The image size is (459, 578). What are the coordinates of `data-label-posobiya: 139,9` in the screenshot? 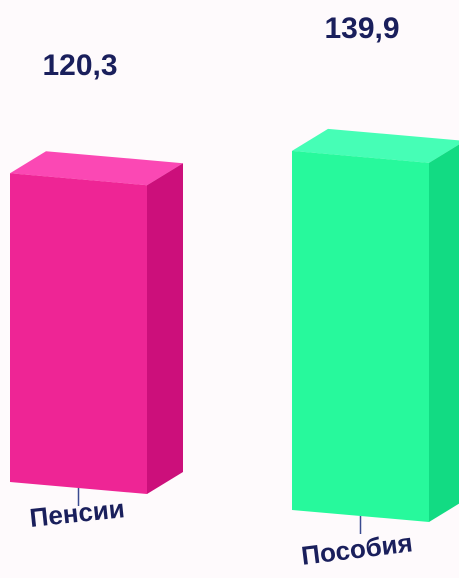 It's located at (361, 28).